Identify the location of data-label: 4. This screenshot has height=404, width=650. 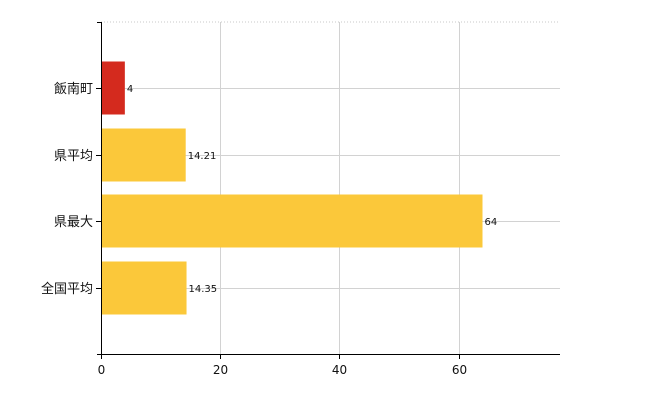
(130, 89).